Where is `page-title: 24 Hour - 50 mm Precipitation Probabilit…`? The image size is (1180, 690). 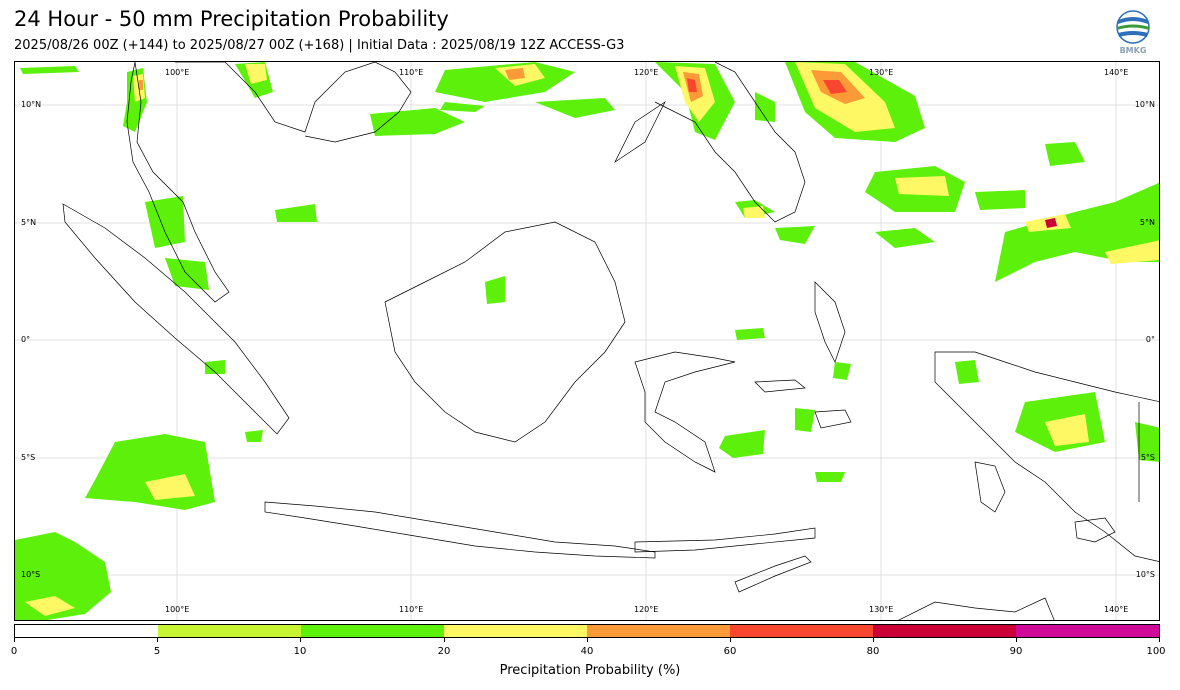
page-title: 24 Hour - 50 mm Precipitation Probabilit… is located at coordinates (231, 19).